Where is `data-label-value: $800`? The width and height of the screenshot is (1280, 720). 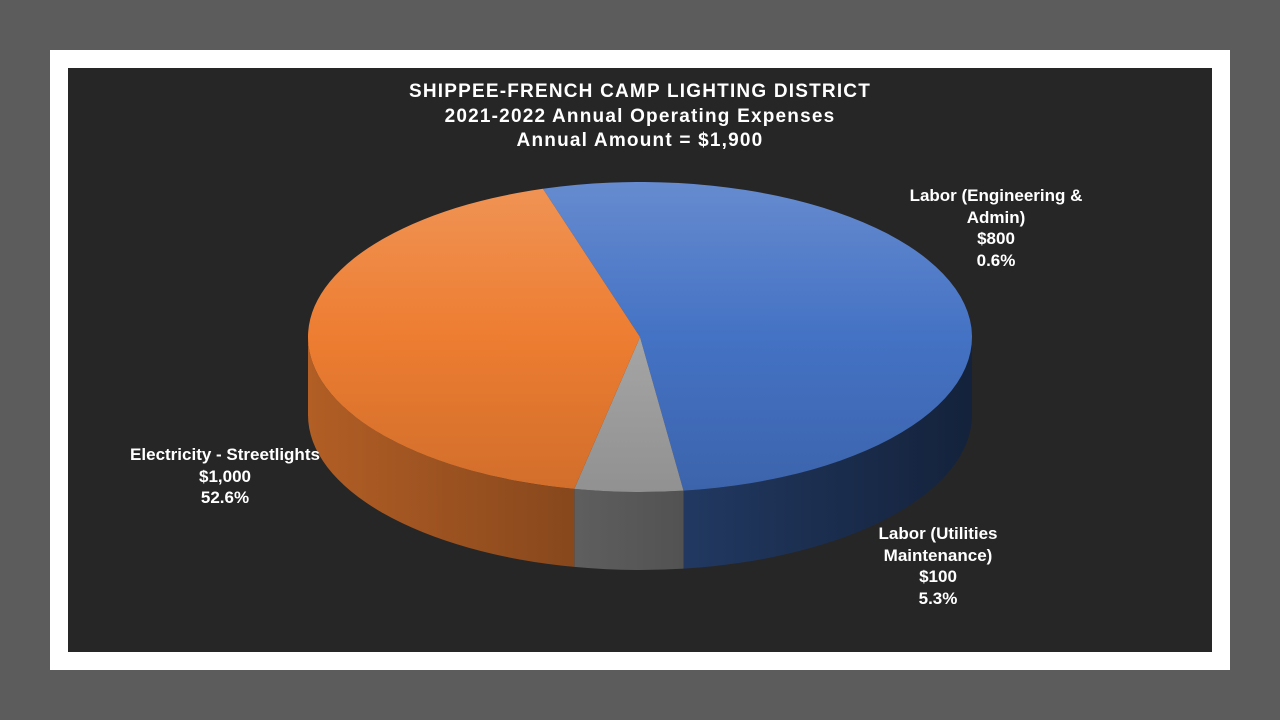
data-label-value: $800 is located at coordinates (996, 238).